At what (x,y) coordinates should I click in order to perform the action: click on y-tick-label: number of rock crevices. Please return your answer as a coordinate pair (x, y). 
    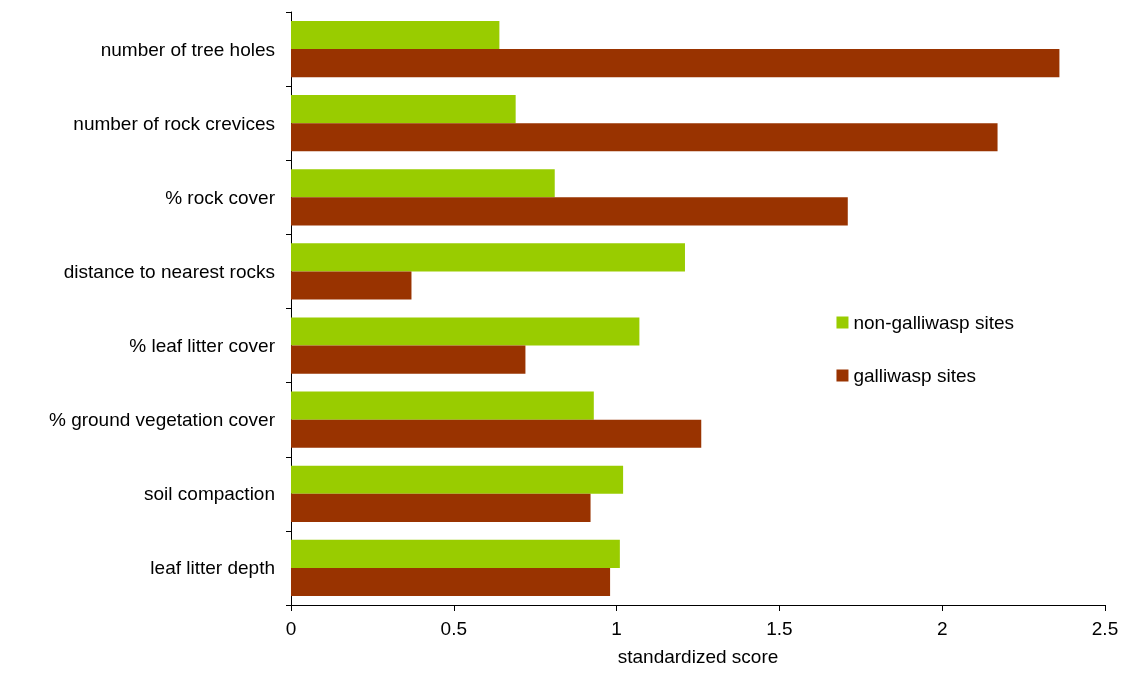
    Looking at the image, I should click on (174, 123).